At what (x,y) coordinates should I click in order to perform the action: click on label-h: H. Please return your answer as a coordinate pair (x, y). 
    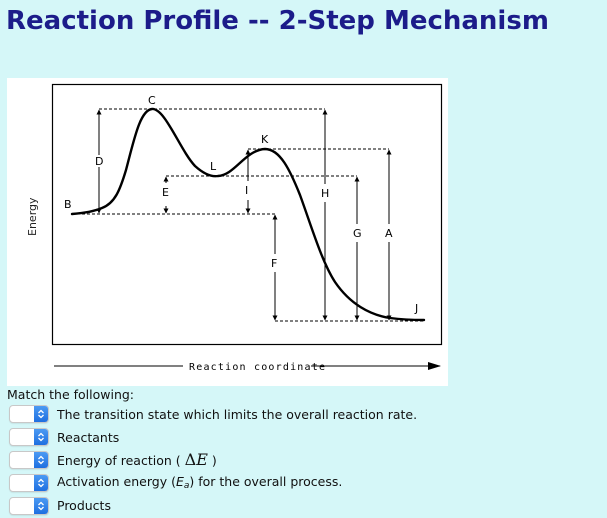
    Looking at the image, I should click on (325, 193).